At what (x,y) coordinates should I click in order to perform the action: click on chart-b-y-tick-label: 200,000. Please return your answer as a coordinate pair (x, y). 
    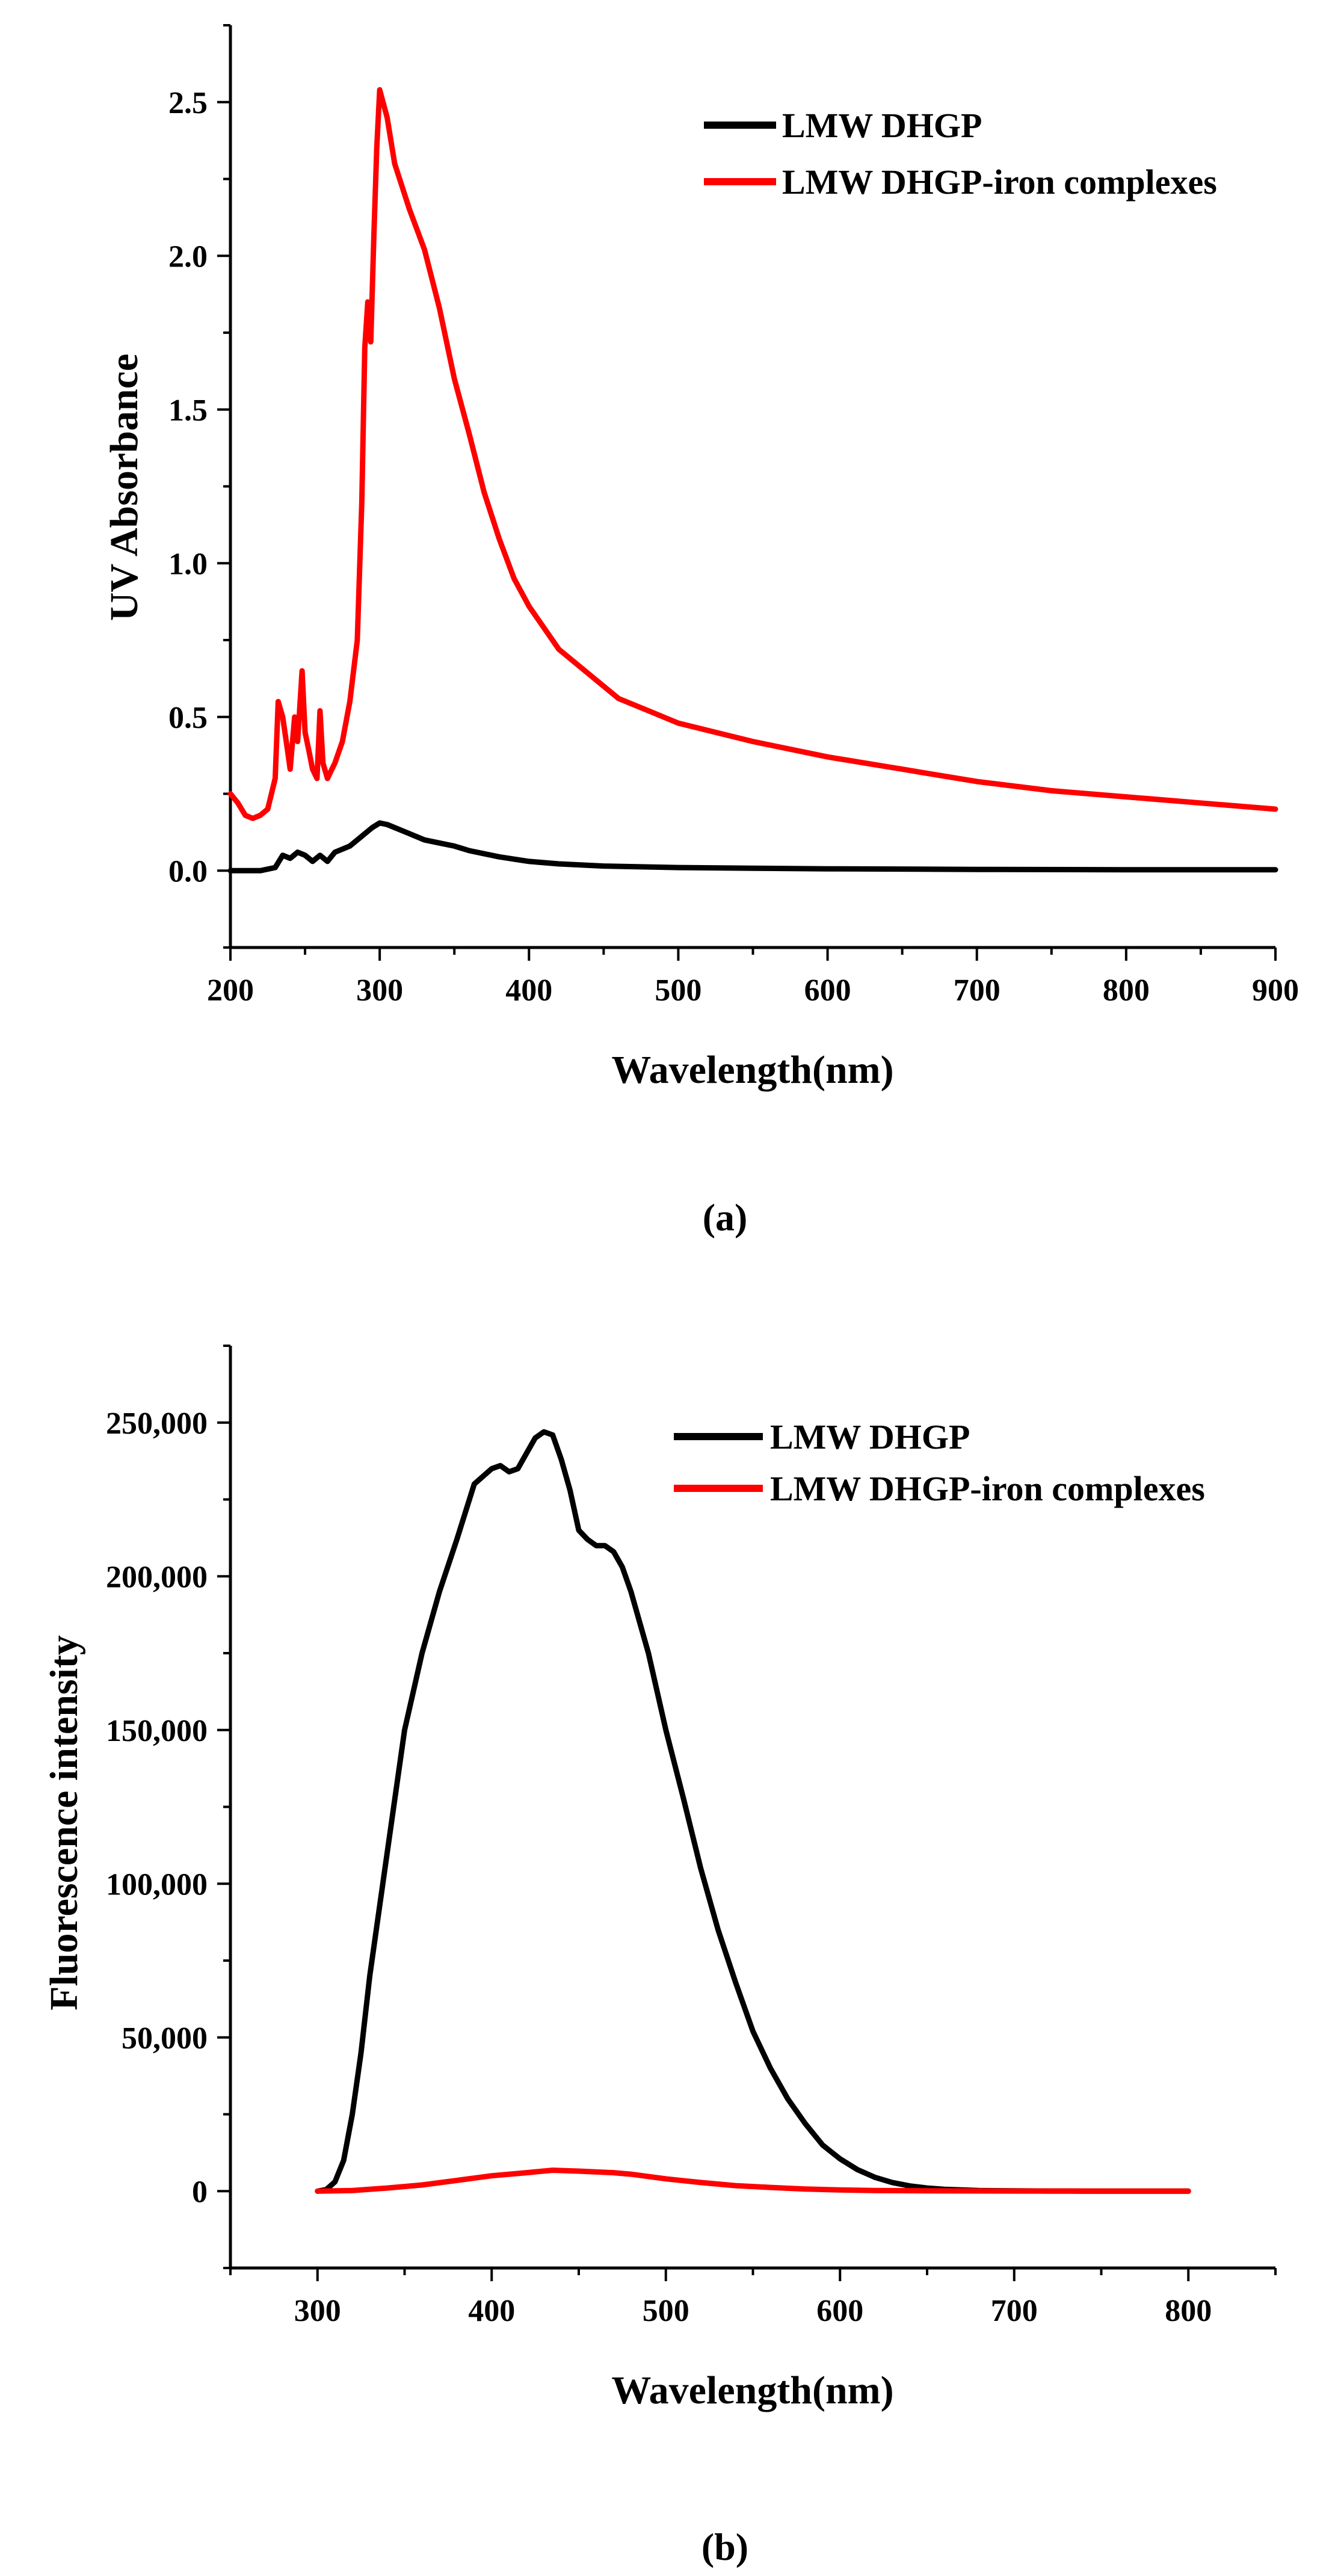
    Looking at the image, I should click on (157, 1577).